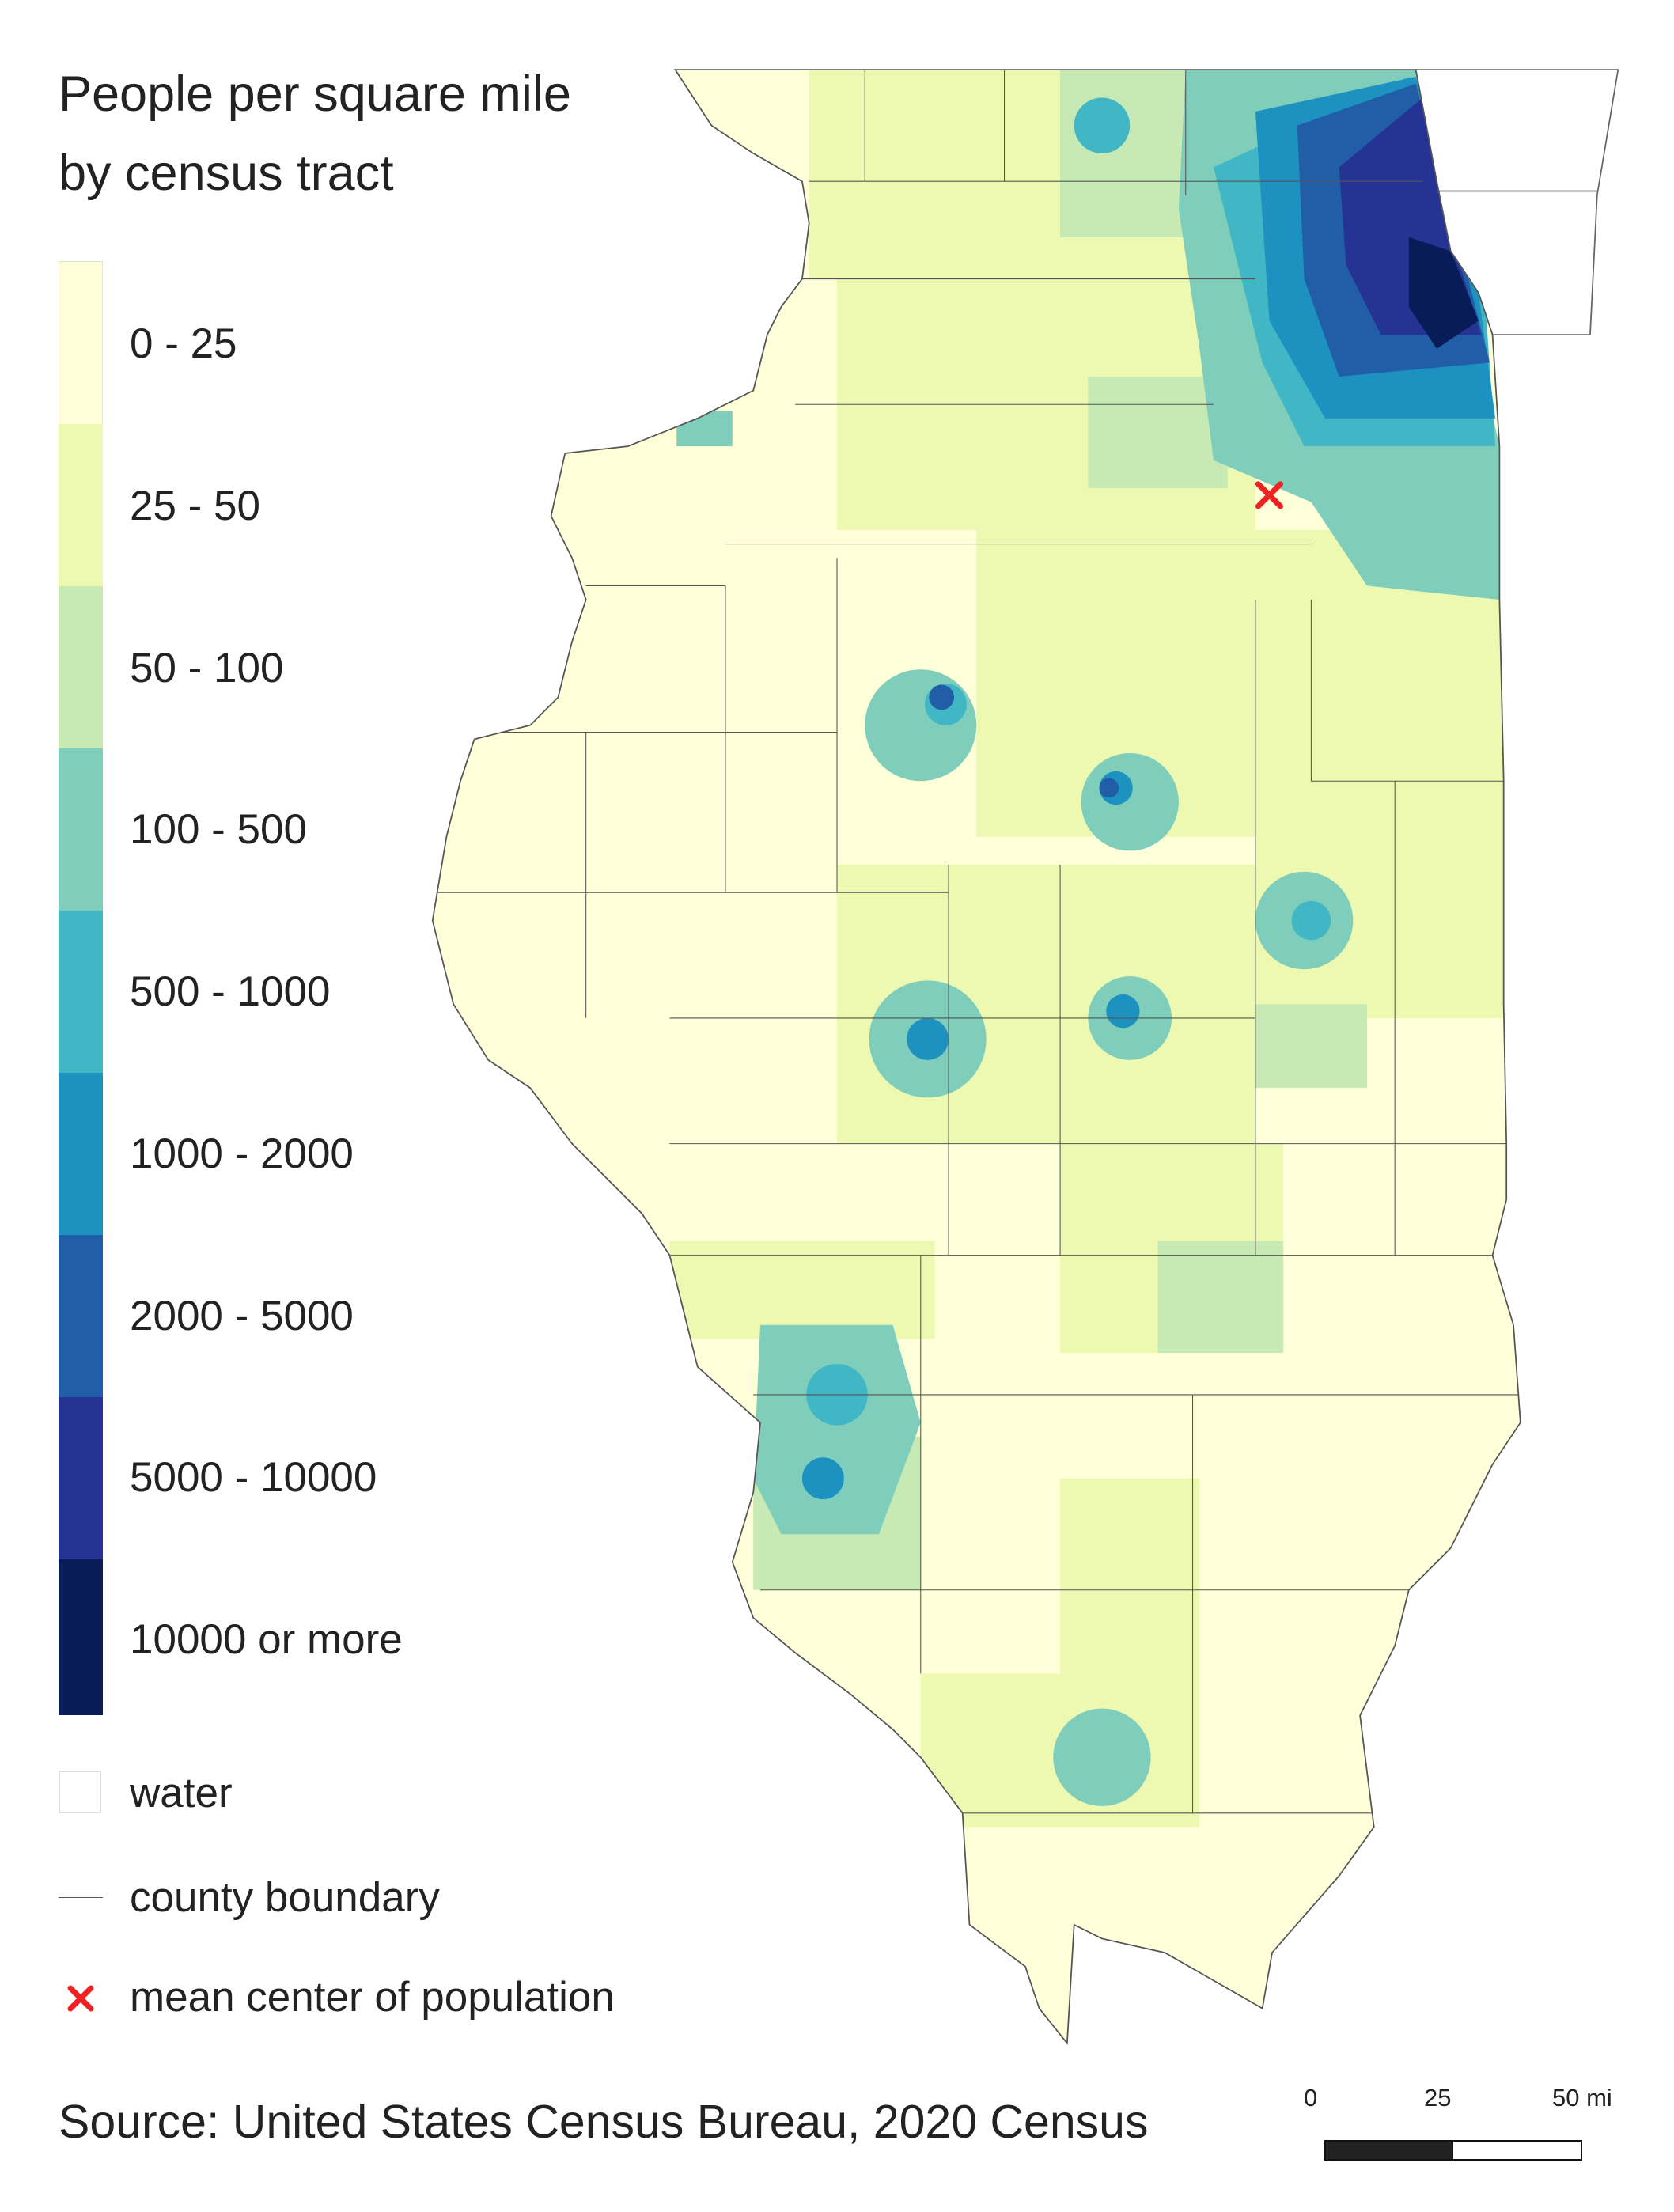 Image resolution: width=1674 pixels, height=2212 pixels. I want to click on legend-label: 1000 - 2000, so click(242, 1154).